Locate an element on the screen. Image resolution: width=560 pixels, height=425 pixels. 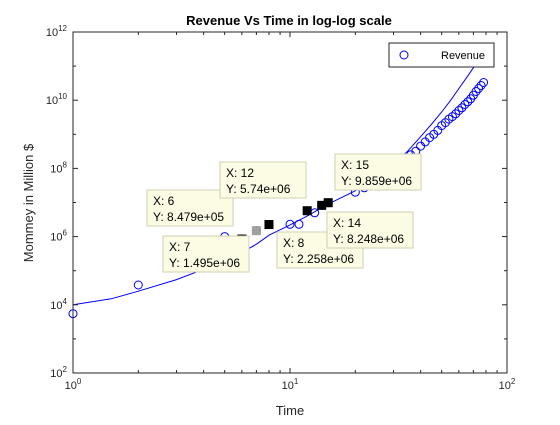
y-axis-label: Mommey in Million $ is located at coordinates (28, 202).